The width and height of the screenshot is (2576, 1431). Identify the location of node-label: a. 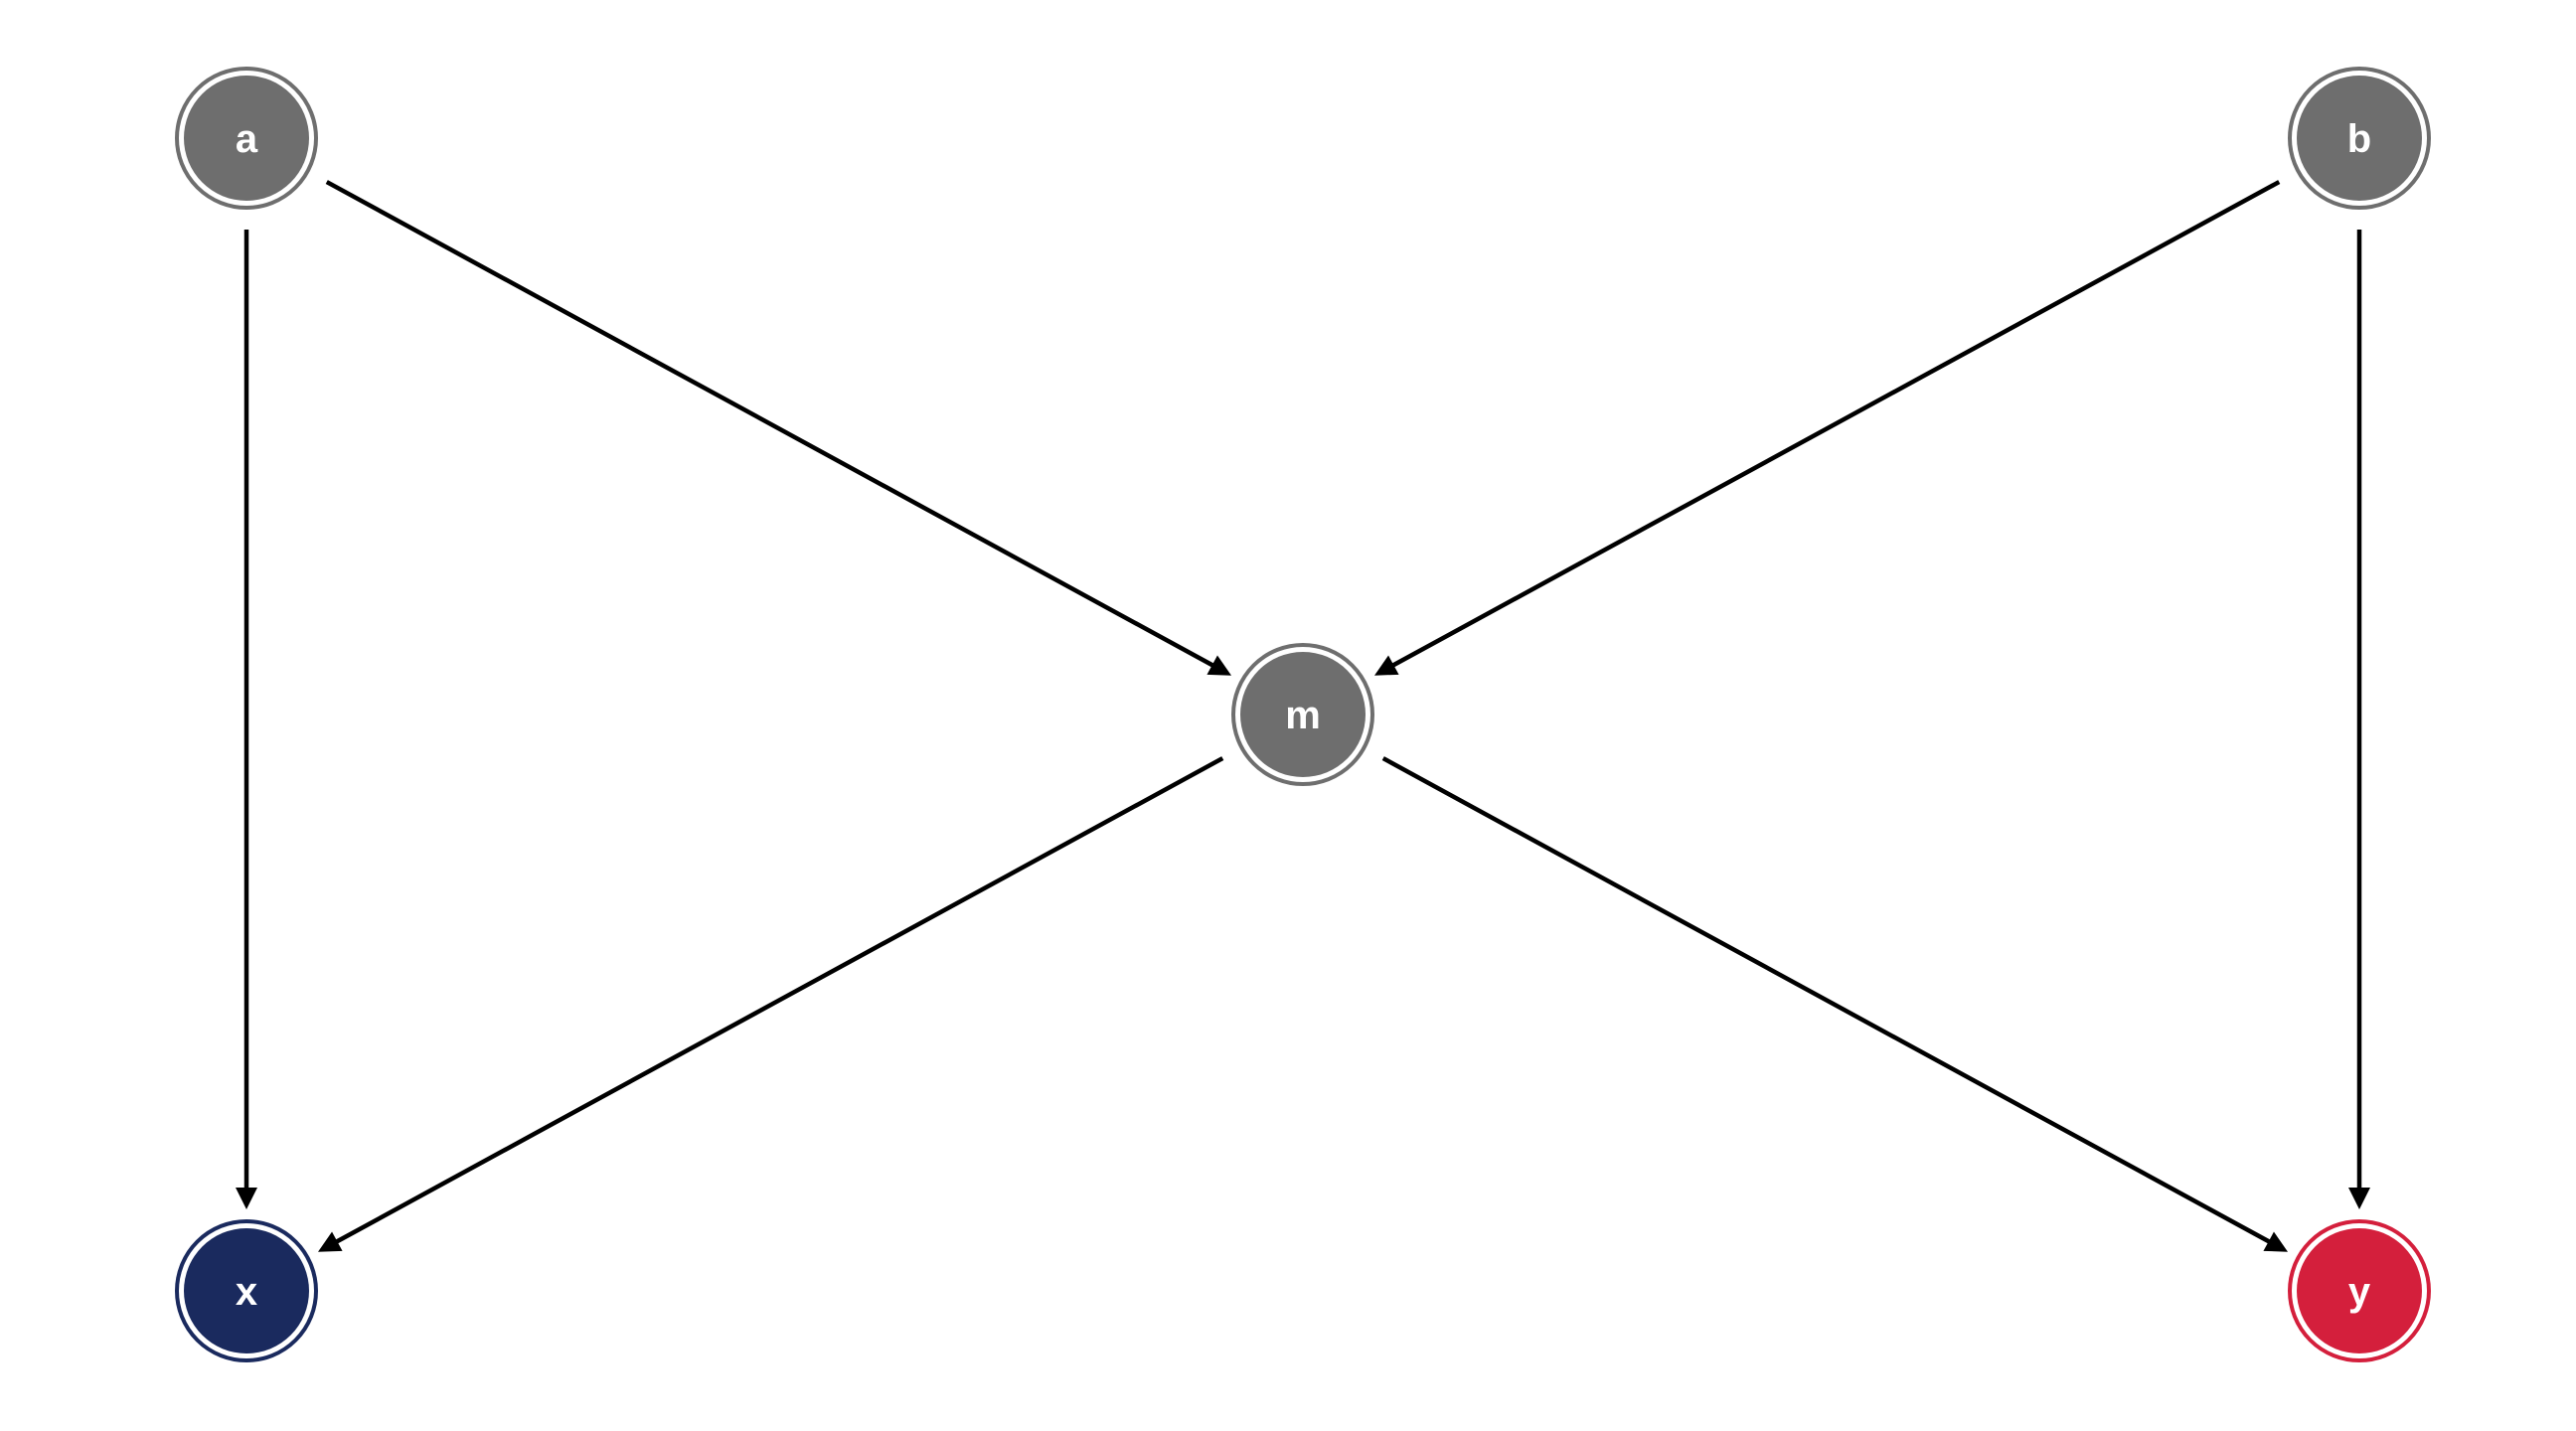
(247, 139).